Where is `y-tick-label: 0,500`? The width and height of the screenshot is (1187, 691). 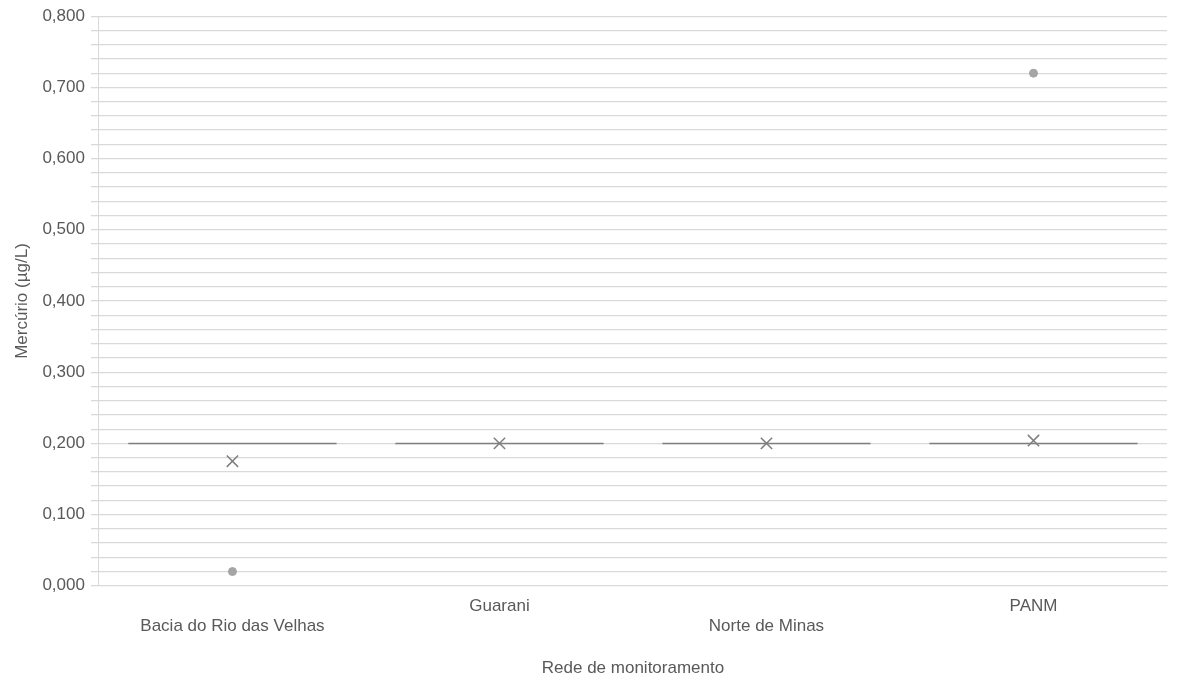 y-tick-label: 0,500 is located at coordinates (63, 229).